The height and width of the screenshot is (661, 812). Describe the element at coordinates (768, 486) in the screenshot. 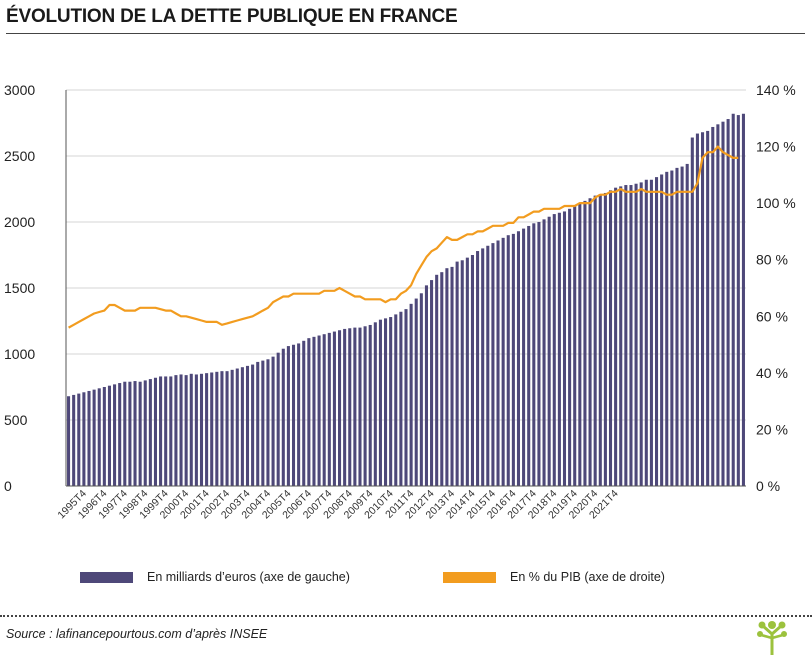

I see `right-tick-label: 0 %` at that location.